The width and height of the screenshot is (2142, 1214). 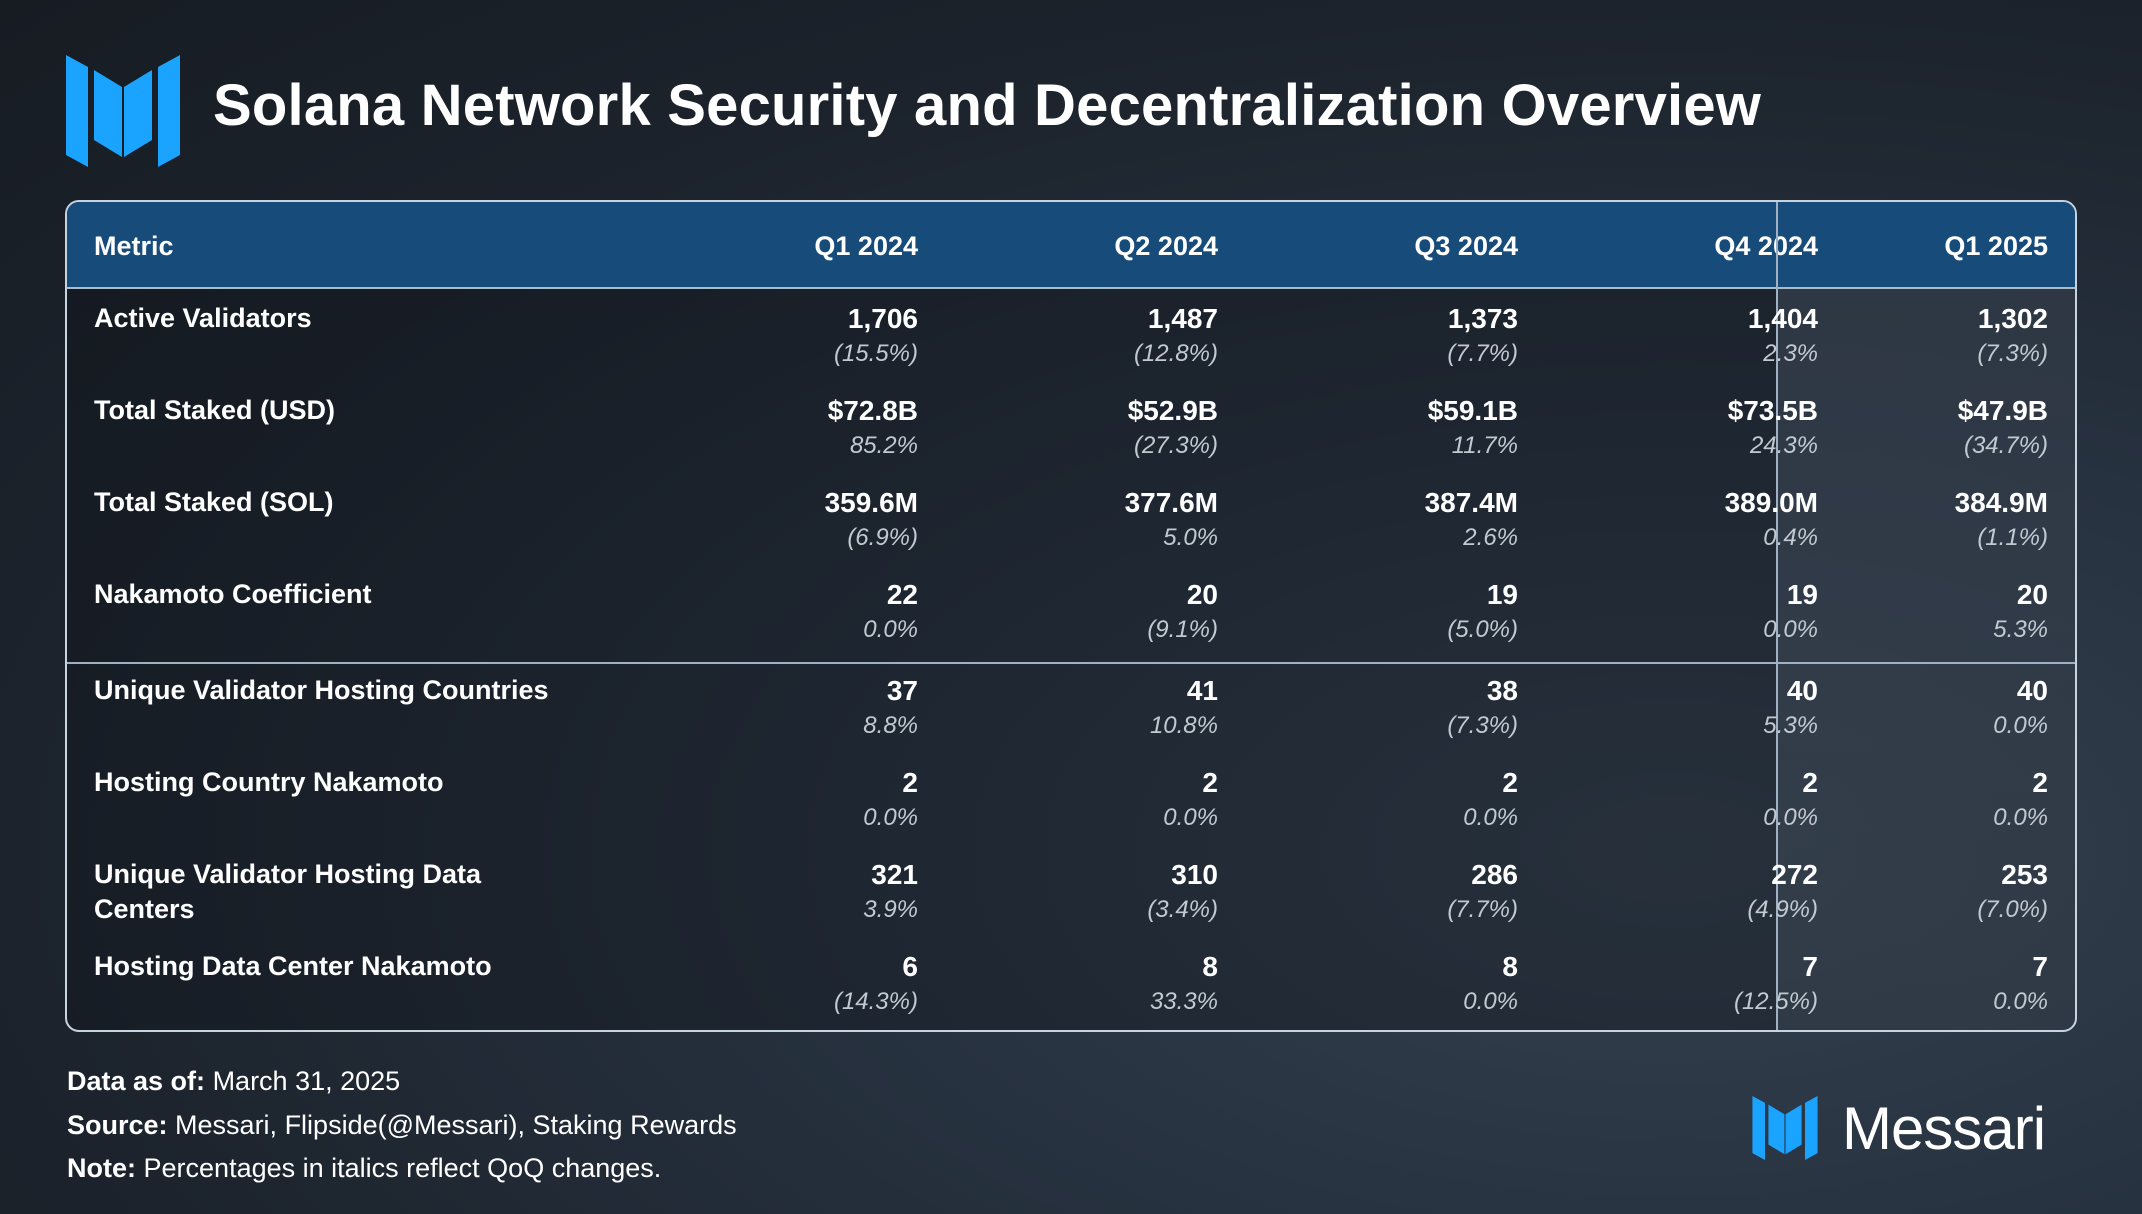 What do you see at coordinates (818, 708) in the screenshot?
I see `table-cell: 37 8.8%` at bounding box center [818, 708].